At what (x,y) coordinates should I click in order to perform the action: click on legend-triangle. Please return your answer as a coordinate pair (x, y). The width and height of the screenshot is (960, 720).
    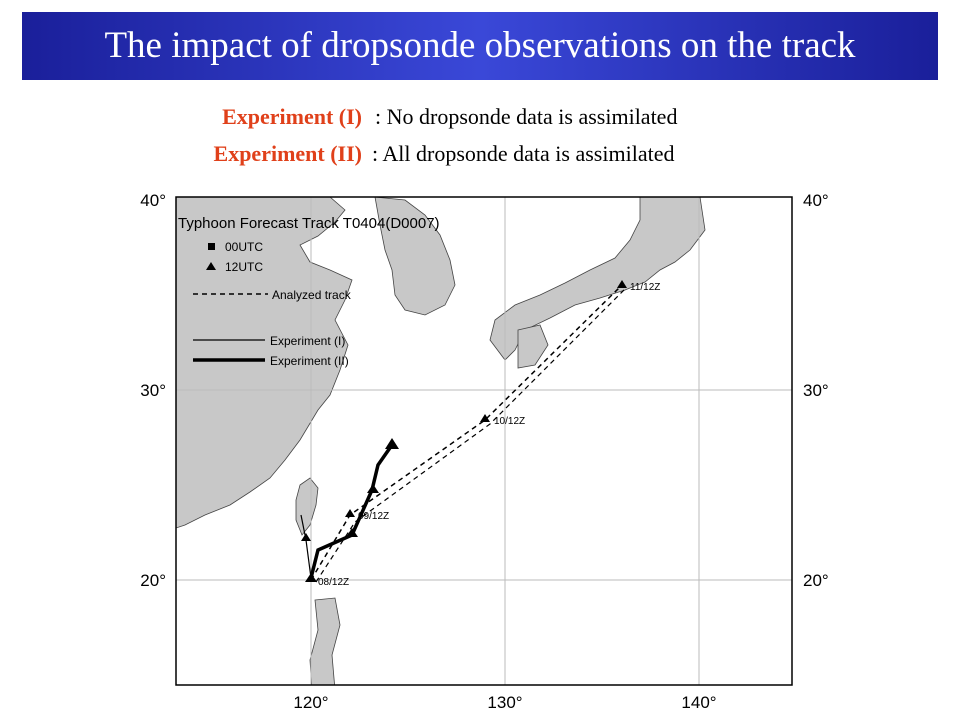
    Looking at the image, I should click on (211, 266).